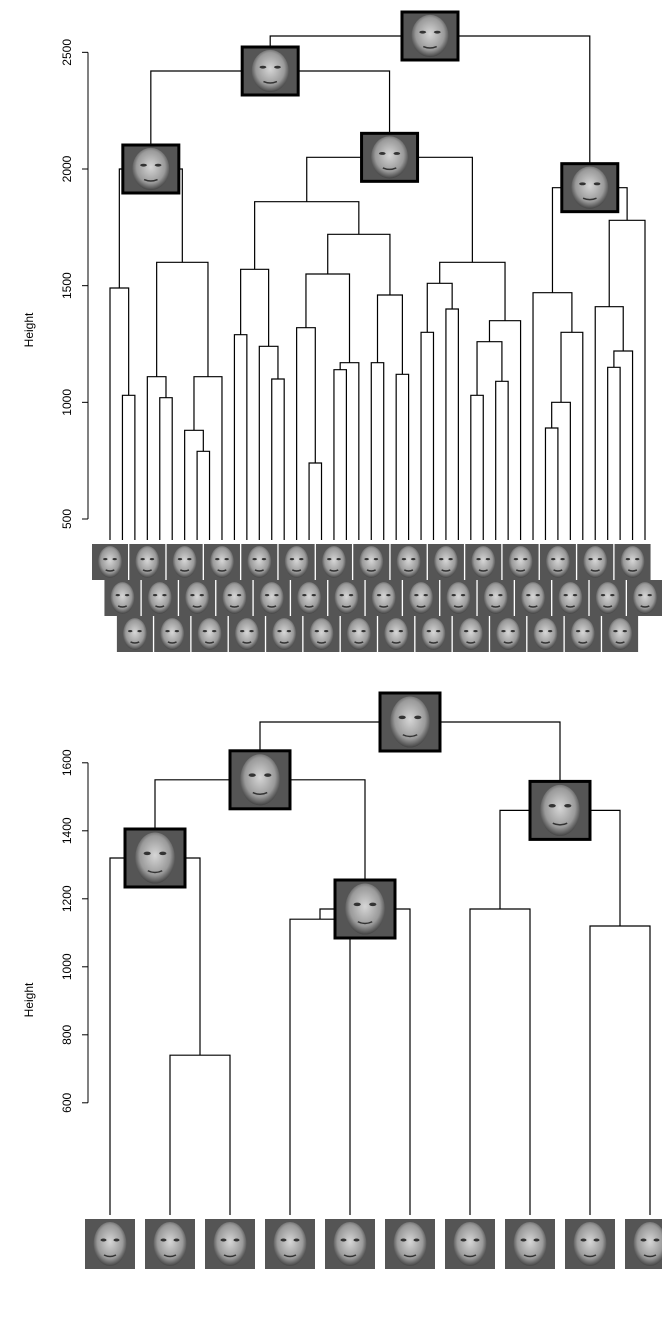  What do you see at coordinates (67, 1102) in the screenshot?
I see `y-tick-label: 600` at bounding box center [67, 1102].